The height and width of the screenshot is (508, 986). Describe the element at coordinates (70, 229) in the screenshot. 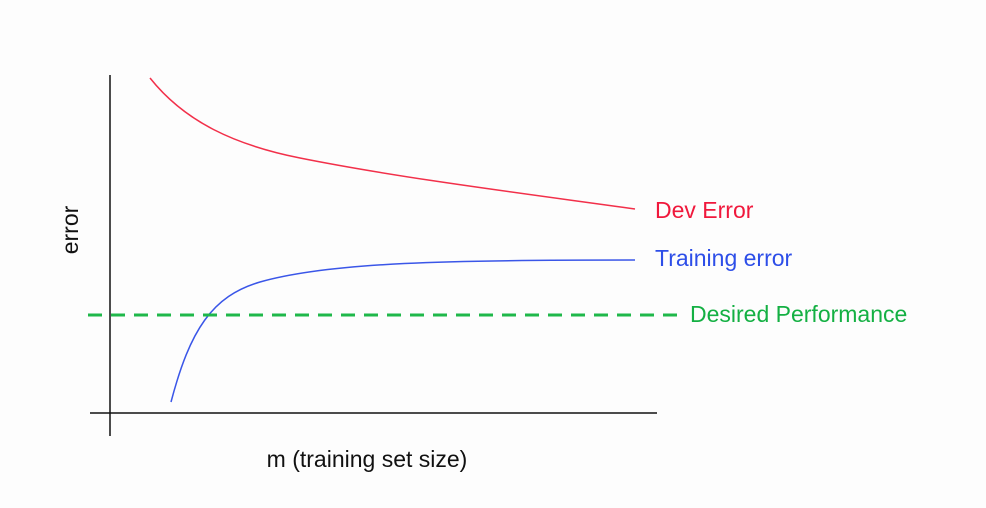

I see `y-axis-label: error` at that location.